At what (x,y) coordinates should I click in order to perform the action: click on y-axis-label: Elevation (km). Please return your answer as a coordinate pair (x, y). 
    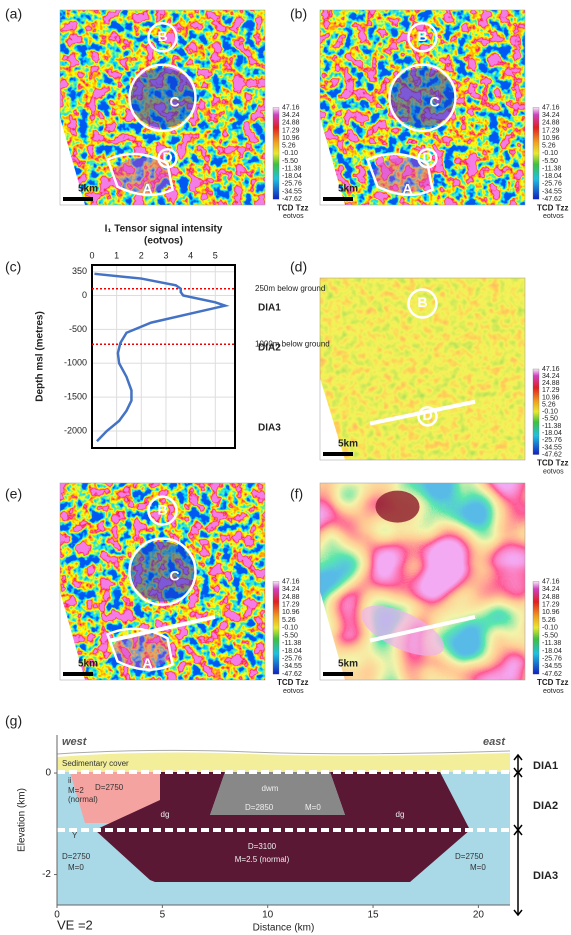
    Looking at the image, I should click on (22, 820).